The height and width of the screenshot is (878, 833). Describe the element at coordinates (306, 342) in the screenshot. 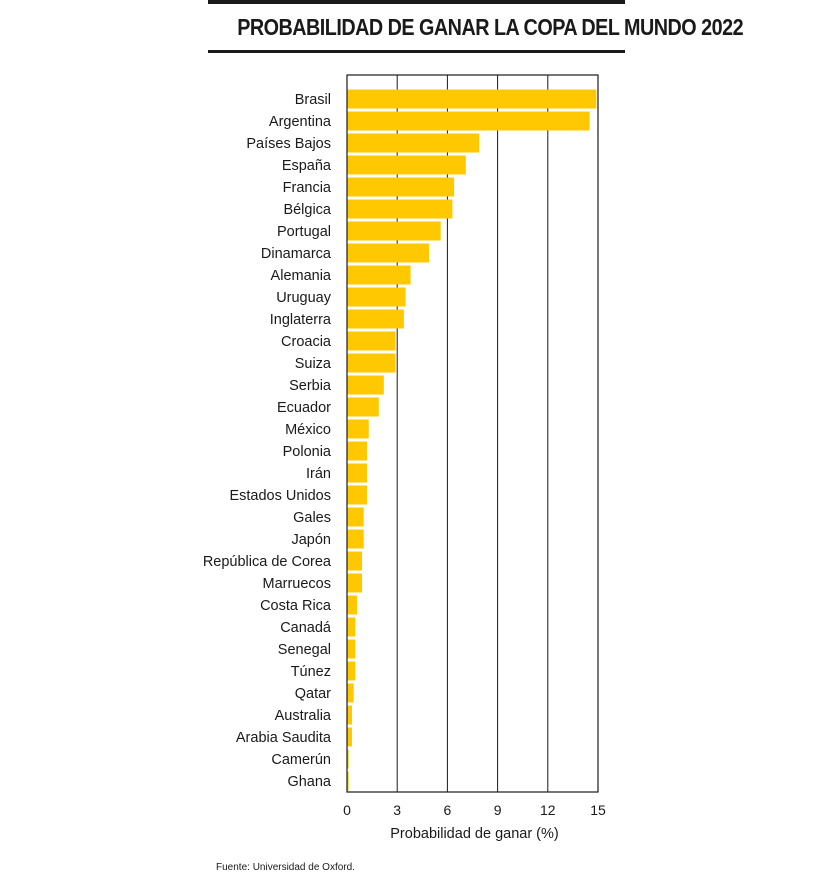

I see `category-label: Croacia` at that location.